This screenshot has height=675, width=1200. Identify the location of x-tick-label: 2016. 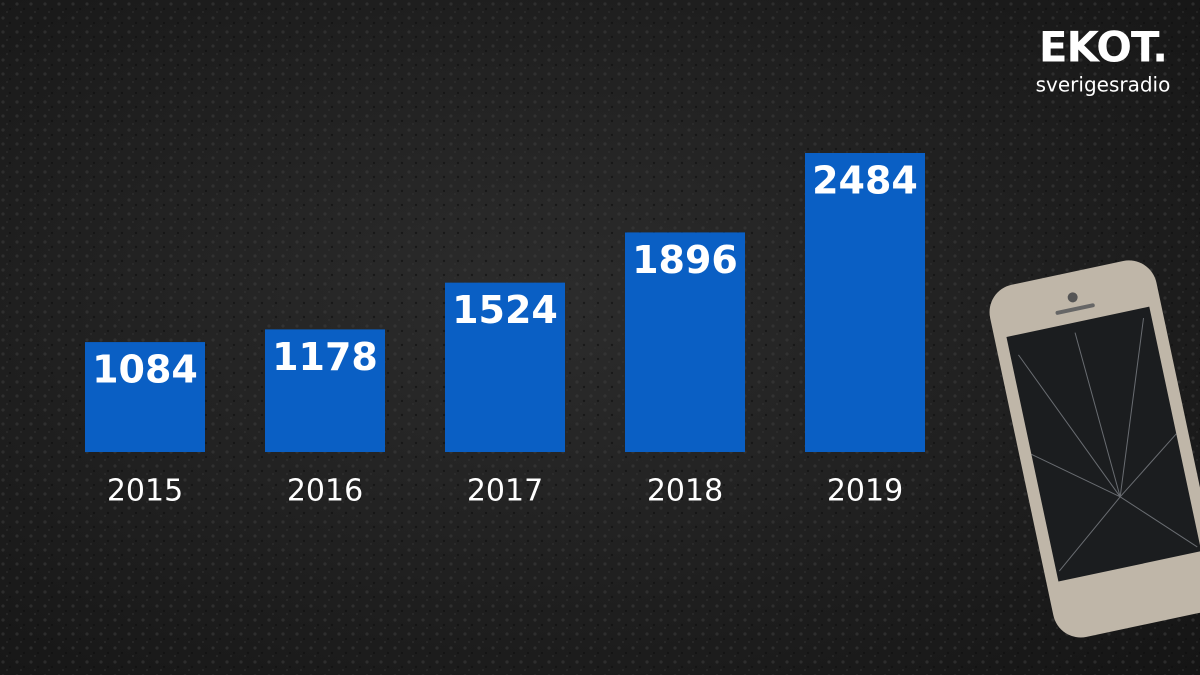
(325, 491).